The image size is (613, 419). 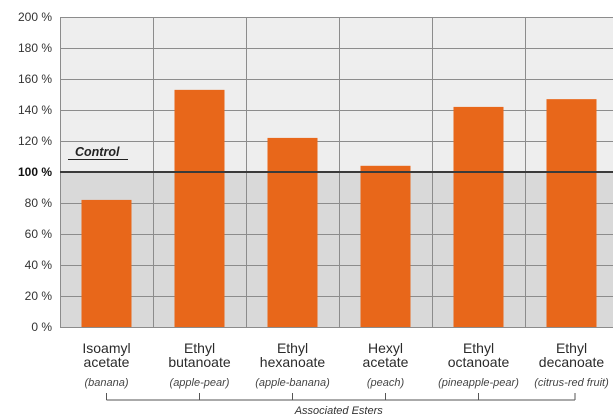 What do you see at coordinates (385, 348) in the screenshot?
I see `category-label-line1: Hexyl` at bounding box center [385, 348].